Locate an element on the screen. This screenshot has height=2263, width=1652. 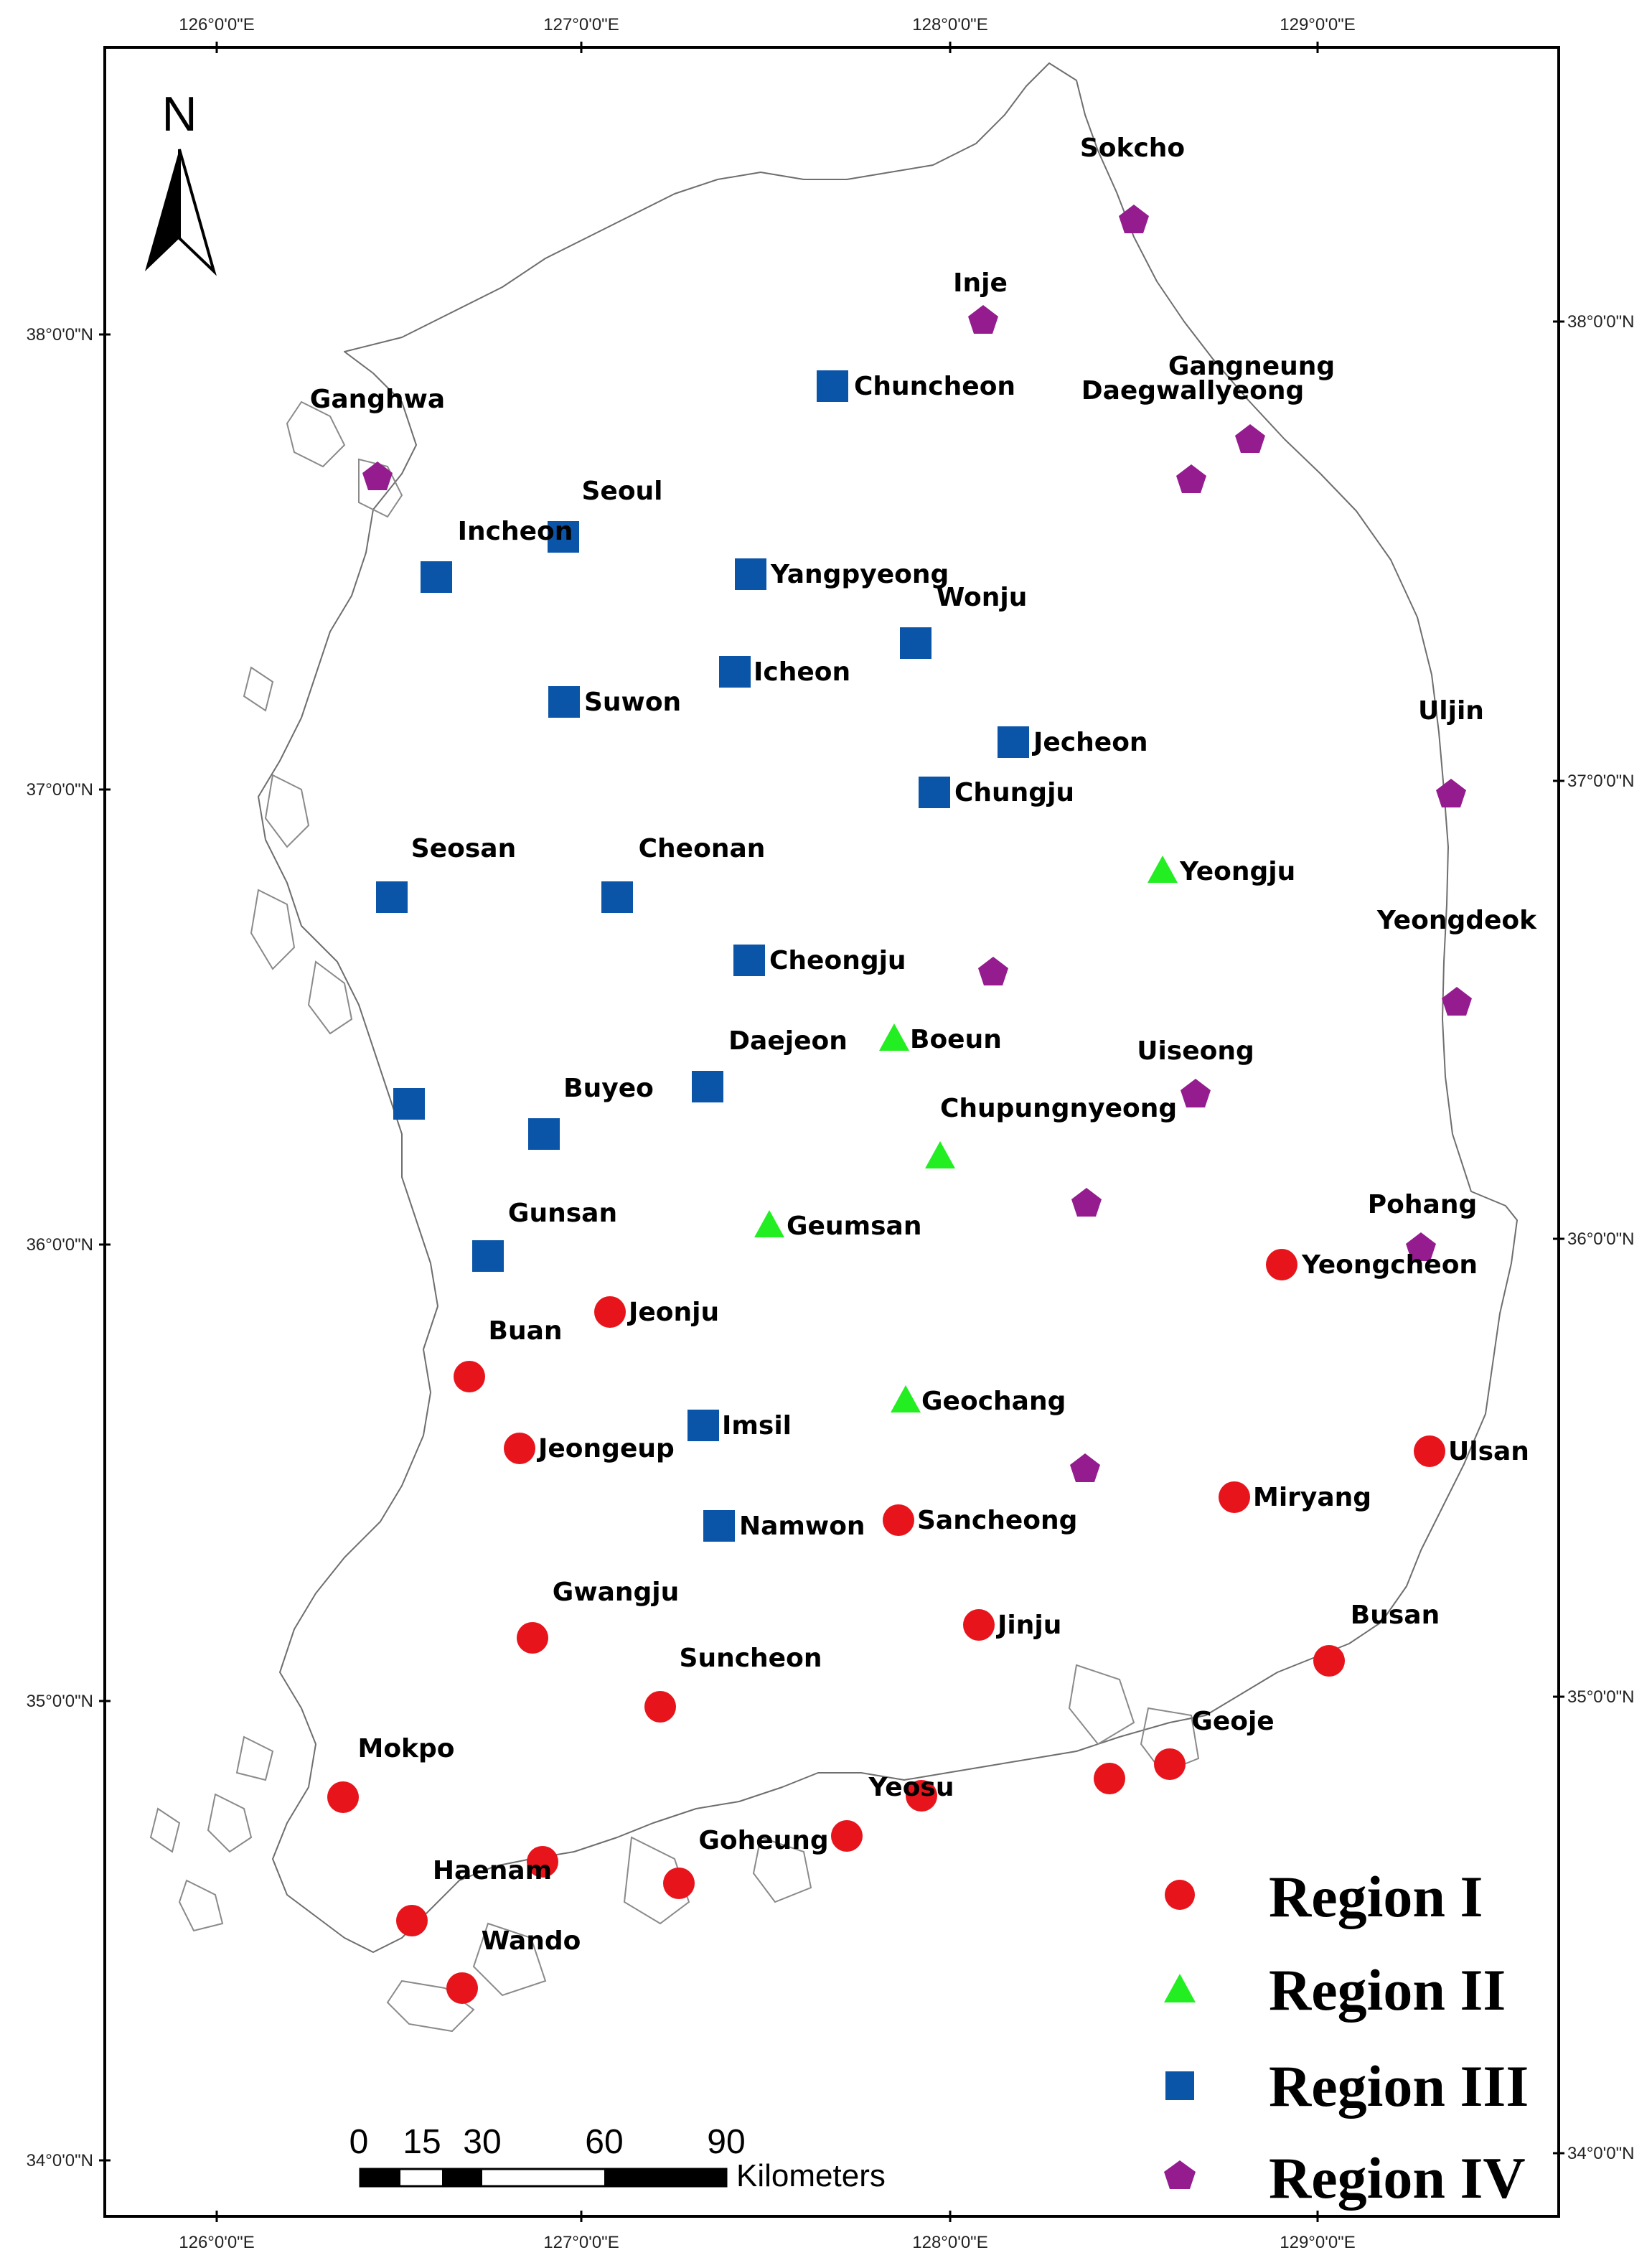
lat-label-36-left: 36°0'0"N is located at coordinates (60, 1245).